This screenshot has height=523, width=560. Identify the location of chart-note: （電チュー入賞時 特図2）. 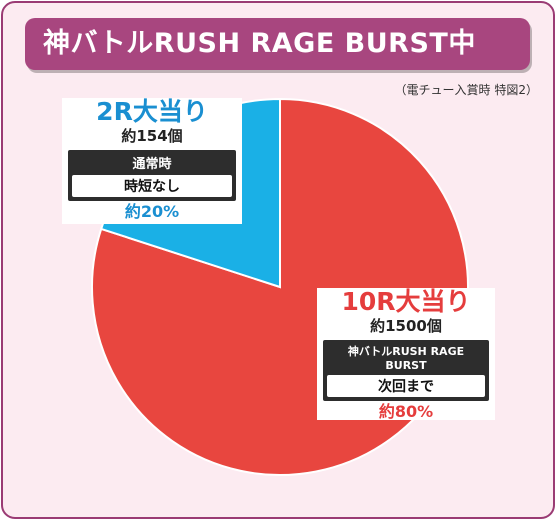
(466, 90).